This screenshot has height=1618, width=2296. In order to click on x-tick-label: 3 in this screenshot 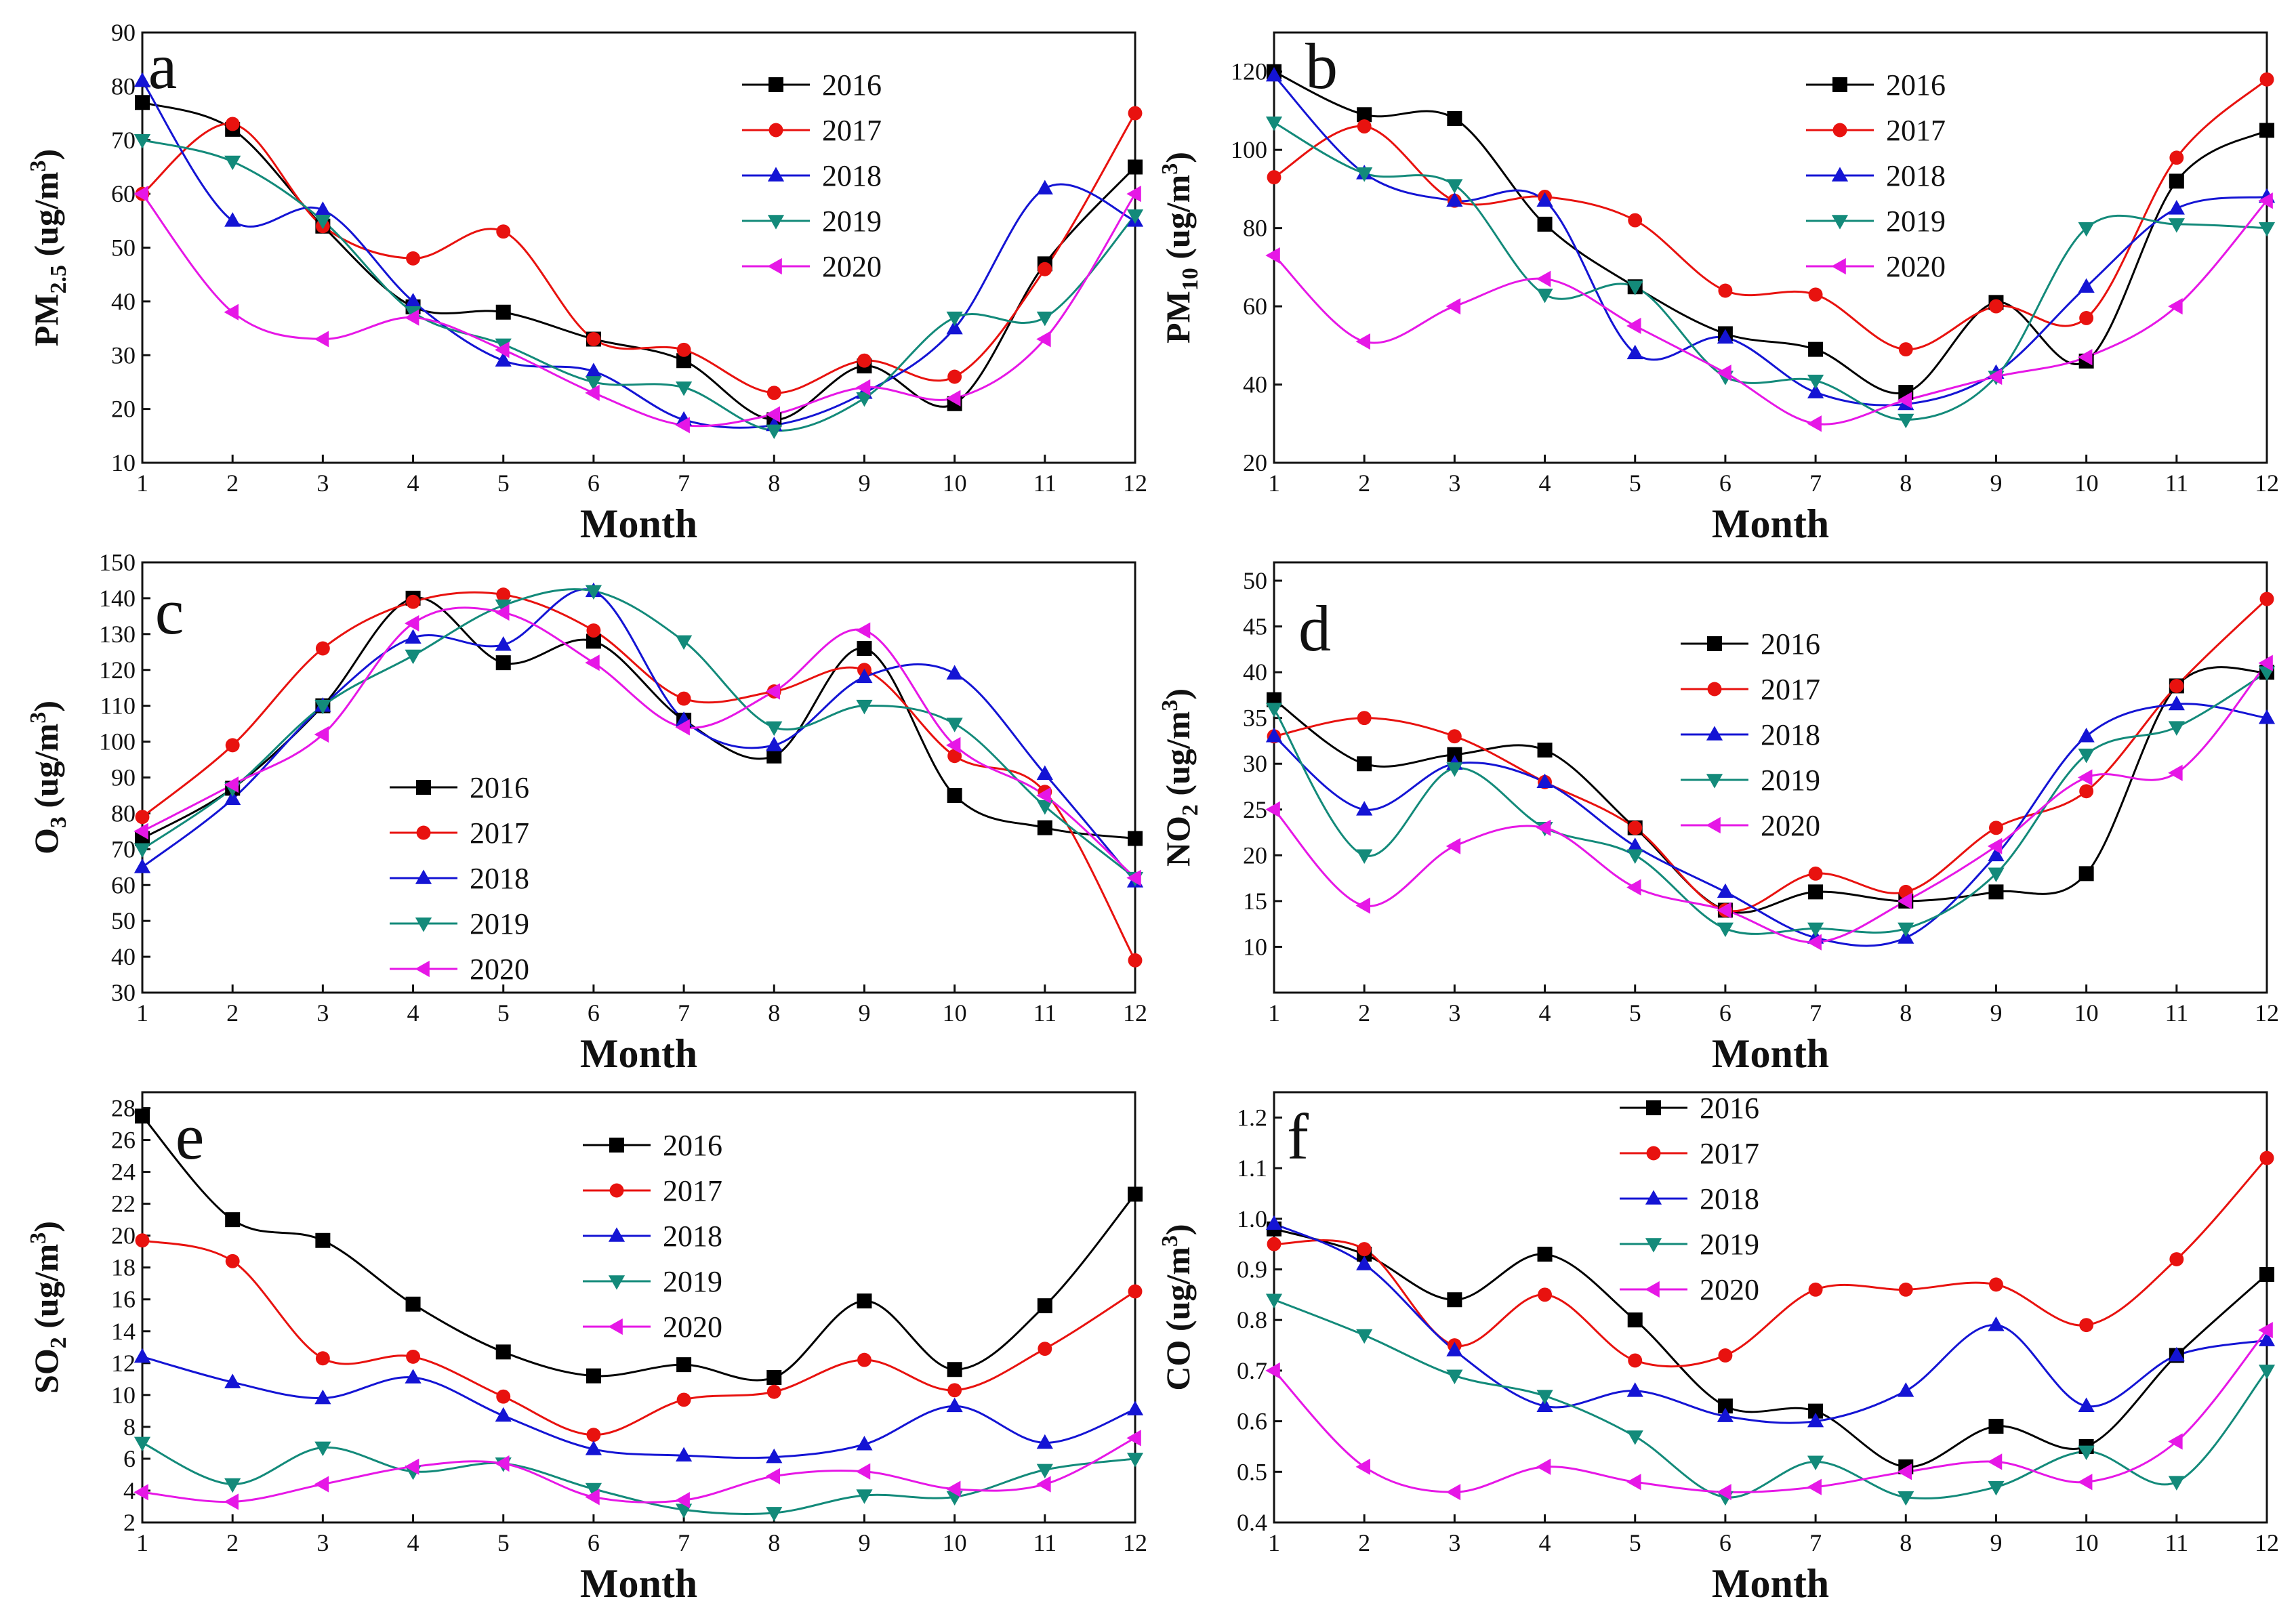, I will do `click(1454, 1542)`.